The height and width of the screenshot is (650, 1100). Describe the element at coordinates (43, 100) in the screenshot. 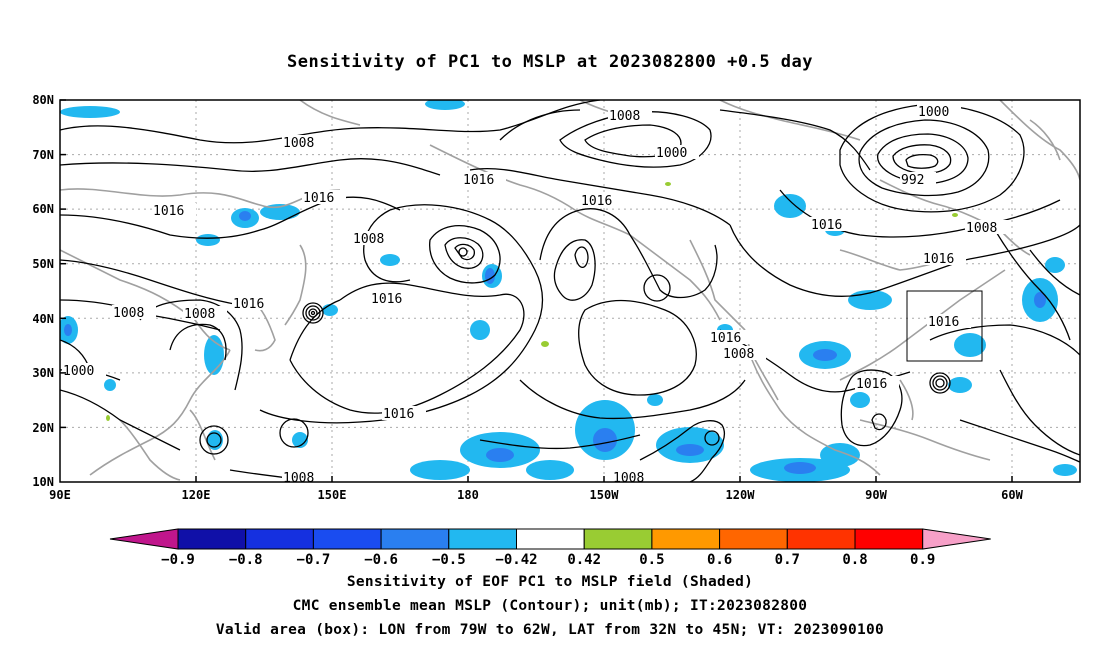

I see `lat-label-80n: 80N` at that location.